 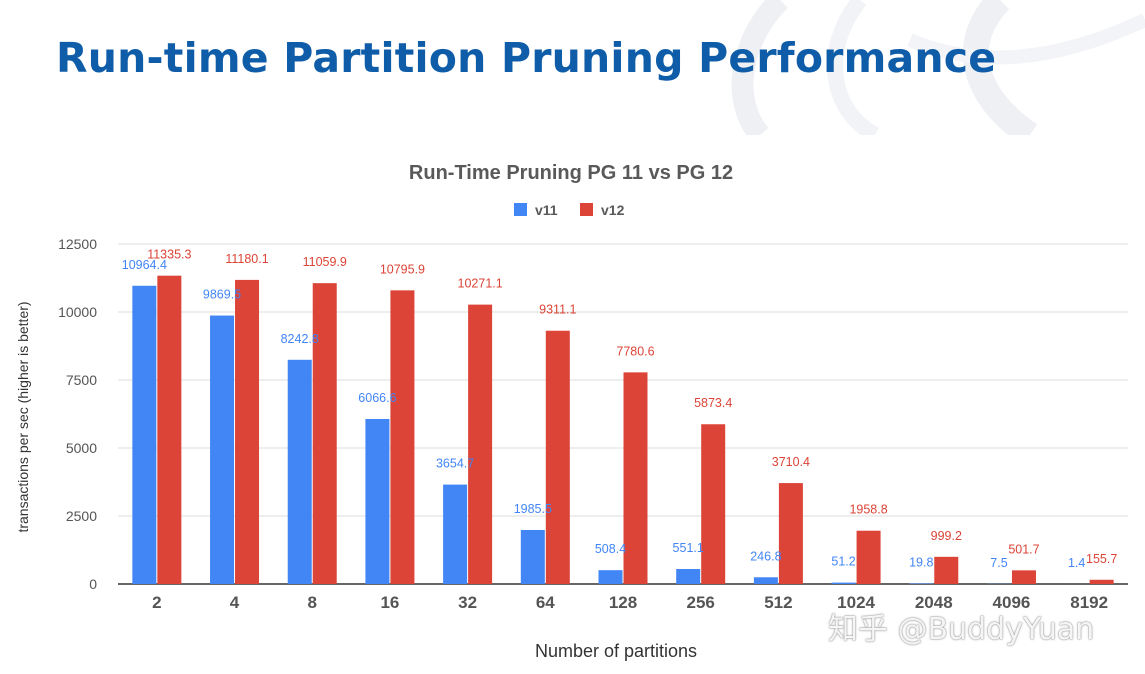 I want to click on y-tick-label: 12500, so click(x=77, y=244).